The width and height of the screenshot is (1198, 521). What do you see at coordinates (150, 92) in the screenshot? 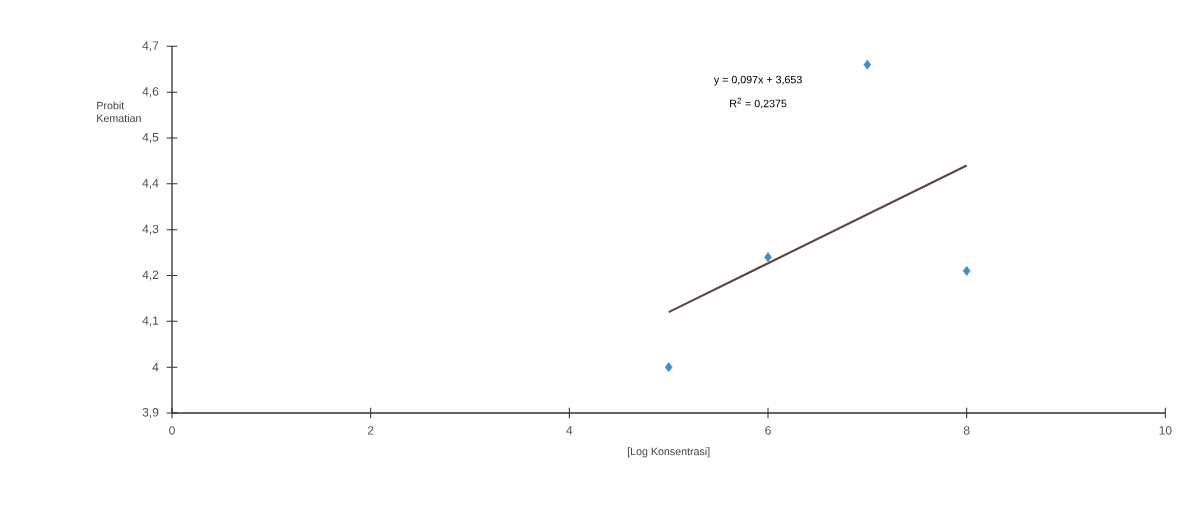
I see `y-tick-label: 4,6` at bounding box center [150, 92].